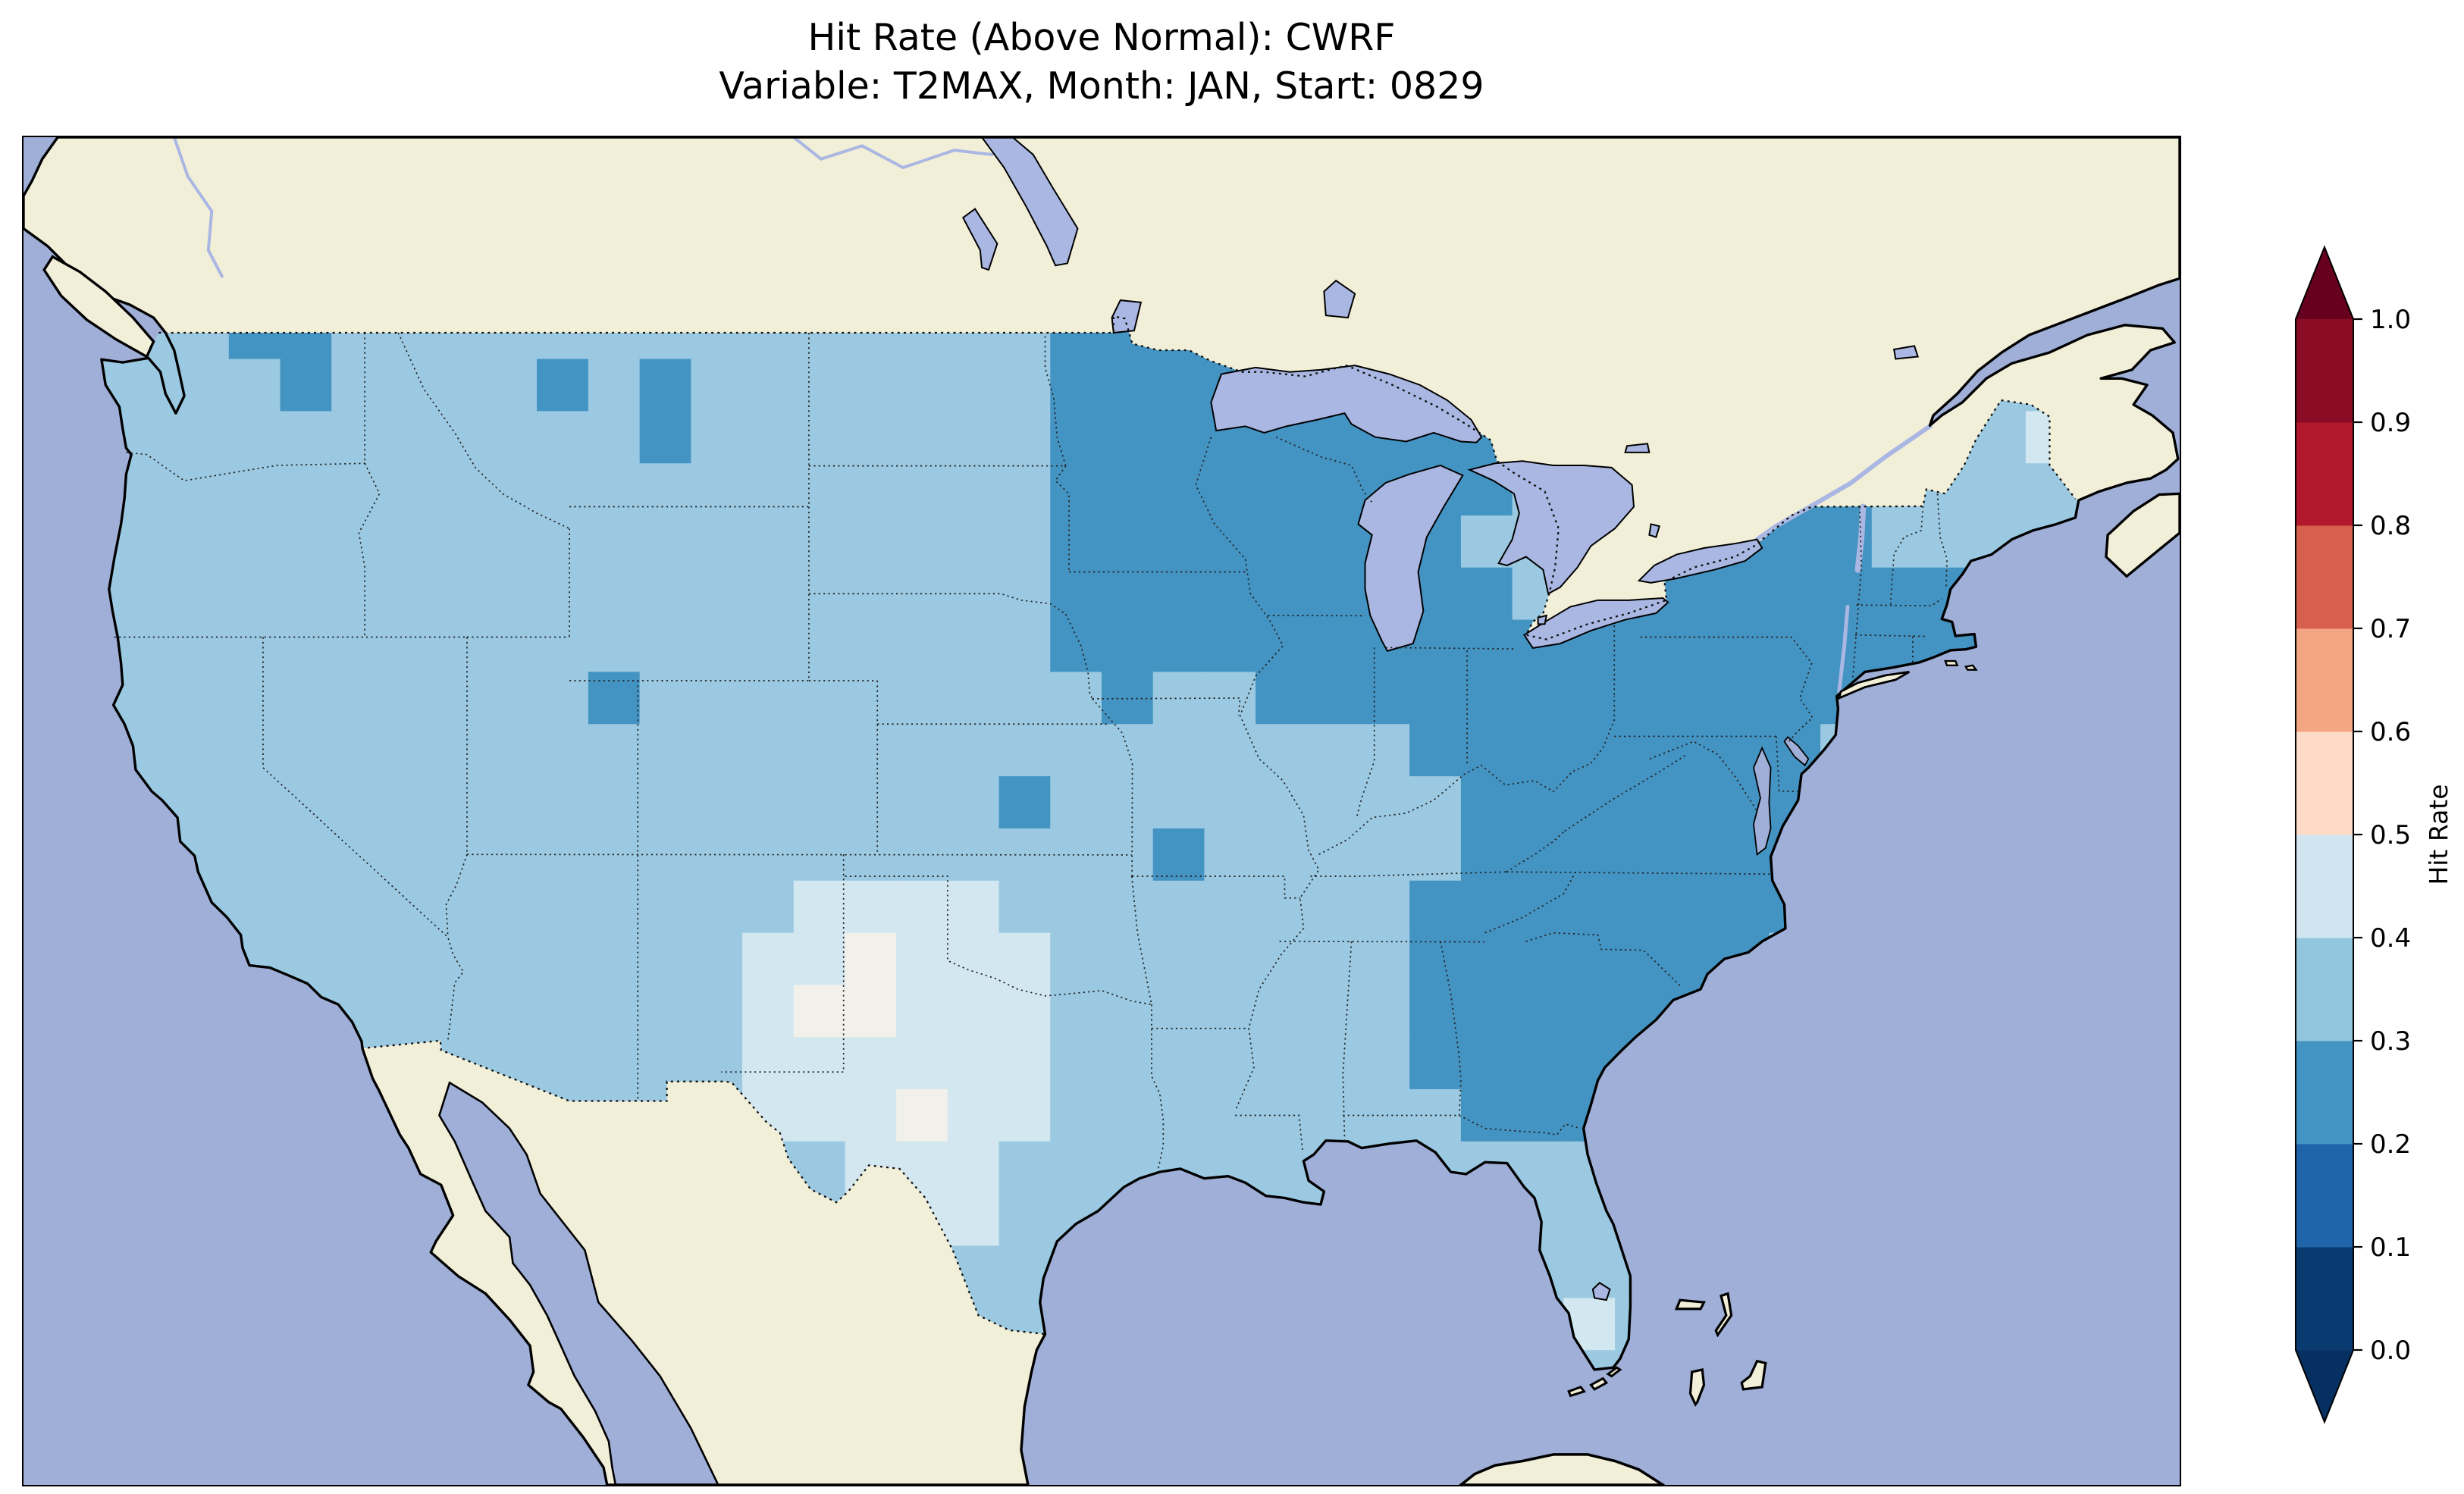 This screenshot has height=1494, width=2464. I want to click on colorbar-tick-label: 0.5, so click(2391, 835).